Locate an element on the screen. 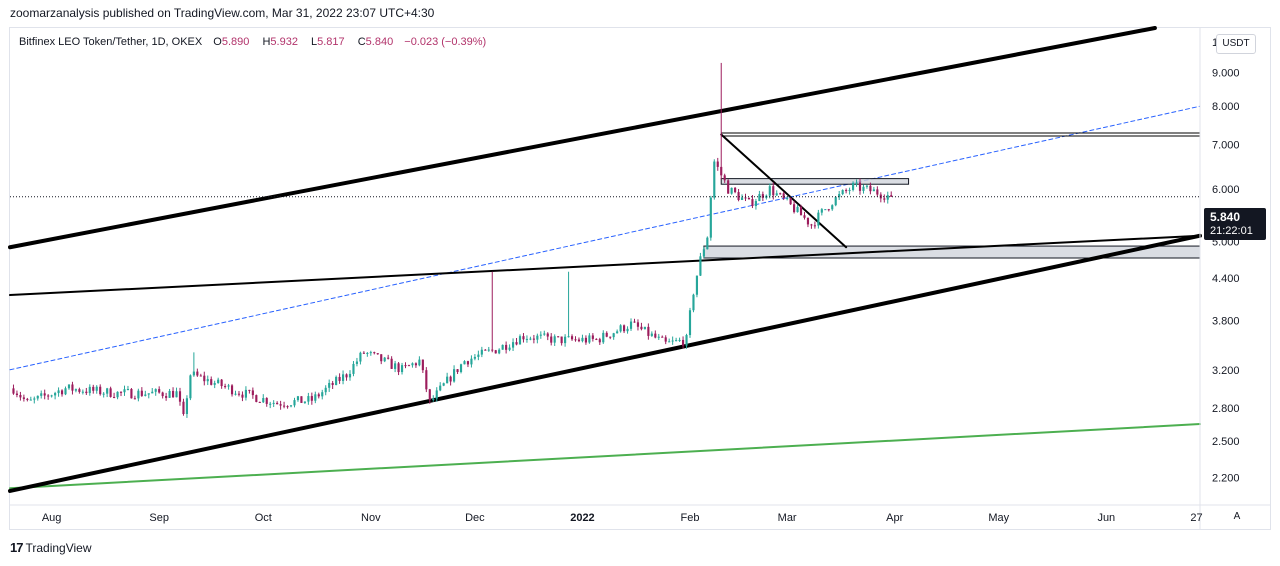 Image resolution: width=1280 pixels, height=566 pixels. y-tick-label: 1 is located at coordinates (1215, 43).